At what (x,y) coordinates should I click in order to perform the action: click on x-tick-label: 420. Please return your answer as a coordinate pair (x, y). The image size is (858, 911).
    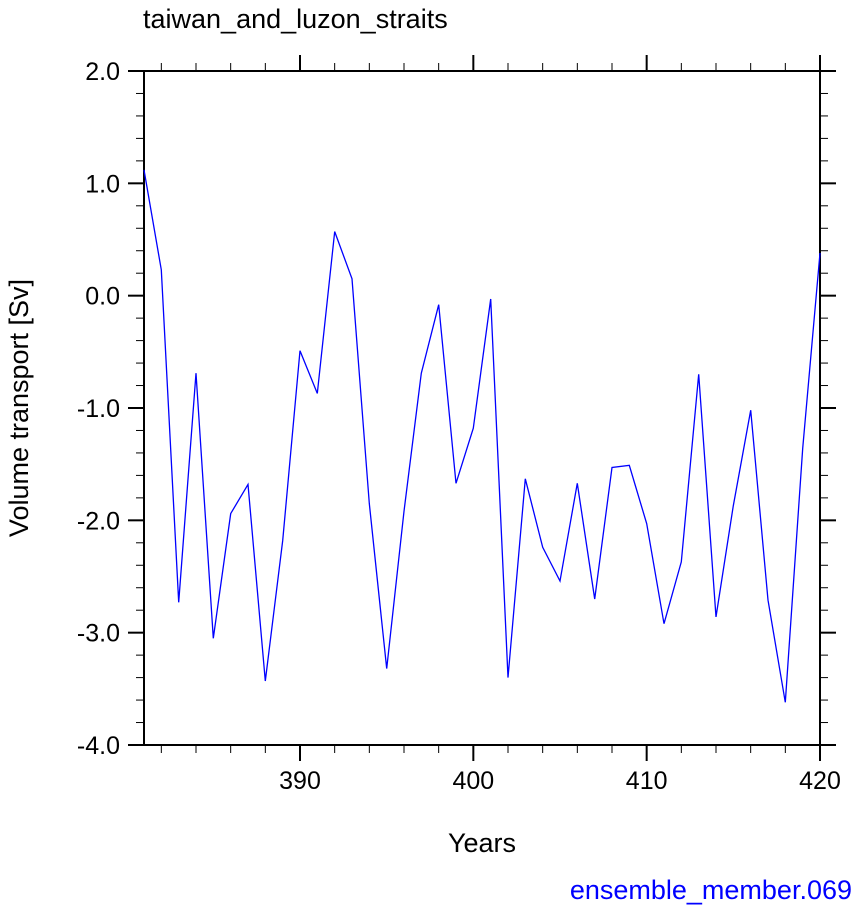
    Looking at the image, I should click on (820, 781).